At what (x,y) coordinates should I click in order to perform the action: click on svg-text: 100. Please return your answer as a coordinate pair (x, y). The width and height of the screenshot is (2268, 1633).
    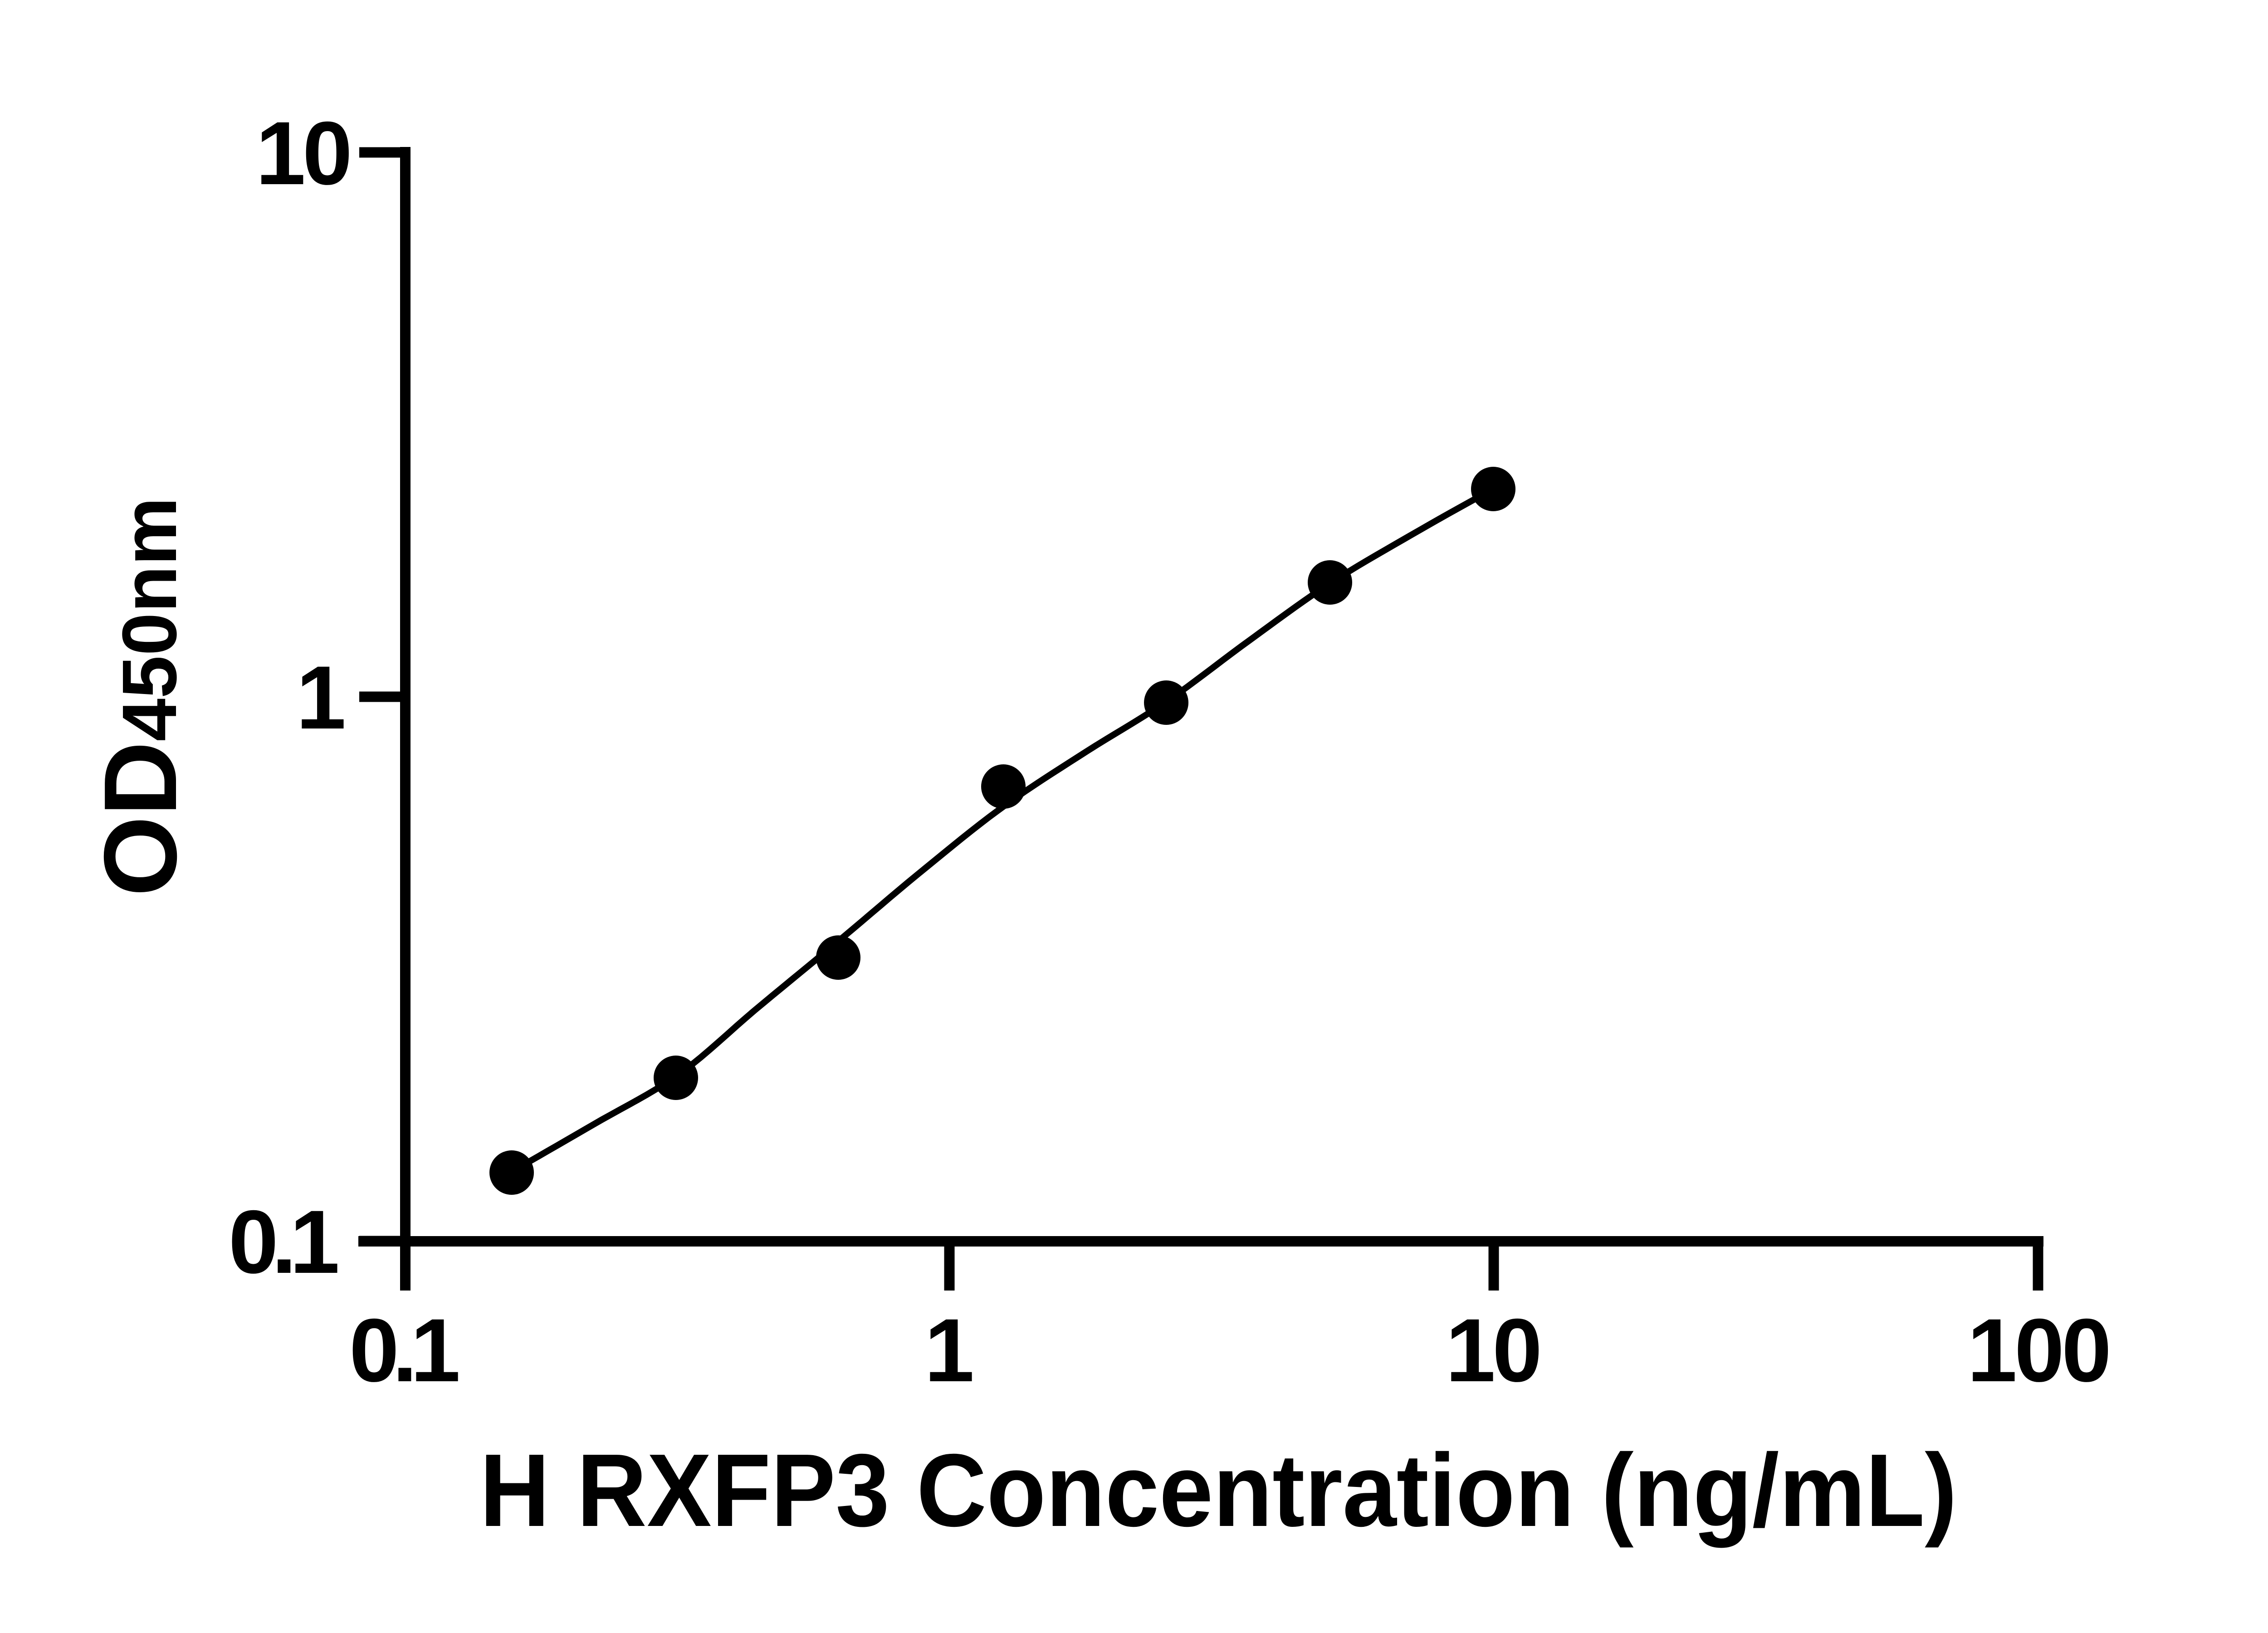
    Looking at the image, I should click on (2038, 1350).